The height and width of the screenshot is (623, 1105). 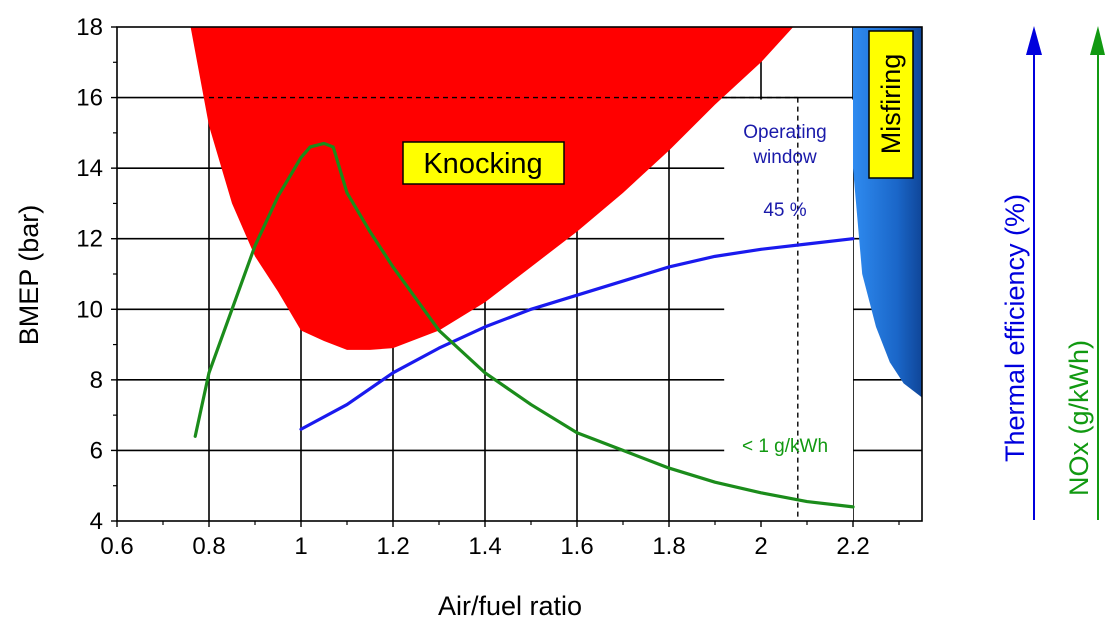 I want to click on x-tick-label: 1, so click(x=300, y=546).